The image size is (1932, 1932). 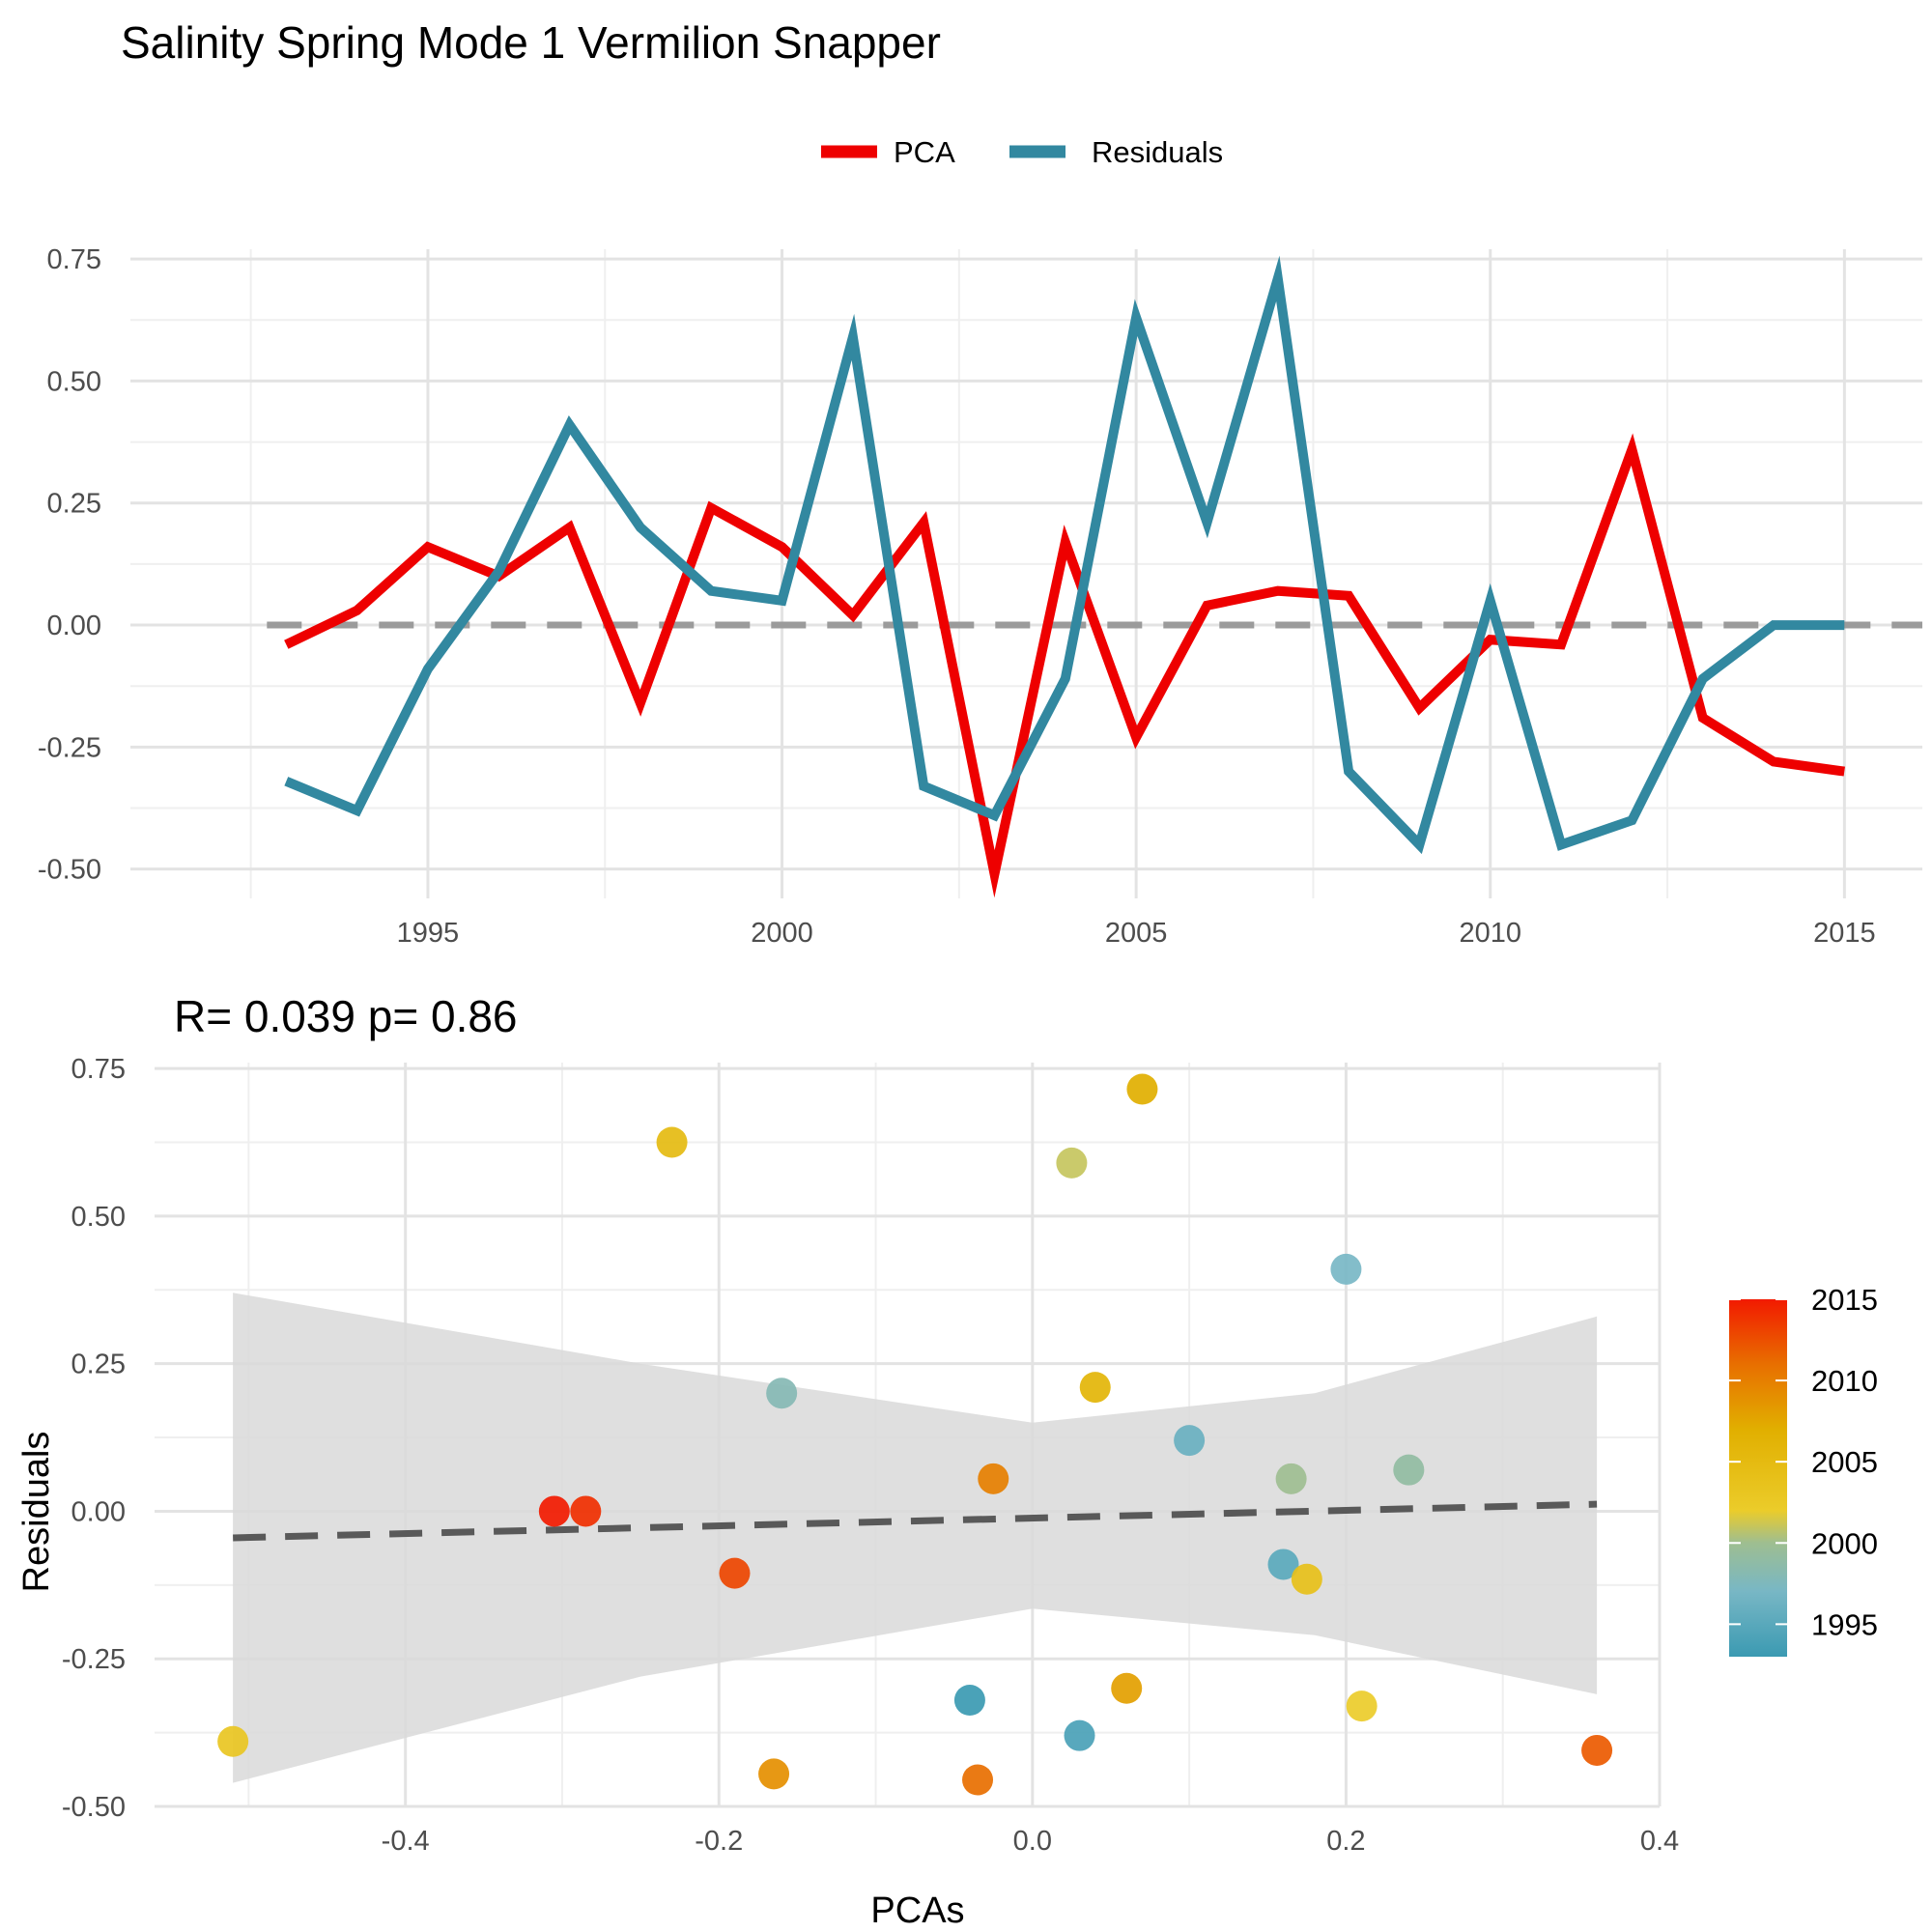 What do you see at coordinates (1291, 1478) in the screenshot?
I see `scatter-point-2000` at bounding box center [1291, 1478].